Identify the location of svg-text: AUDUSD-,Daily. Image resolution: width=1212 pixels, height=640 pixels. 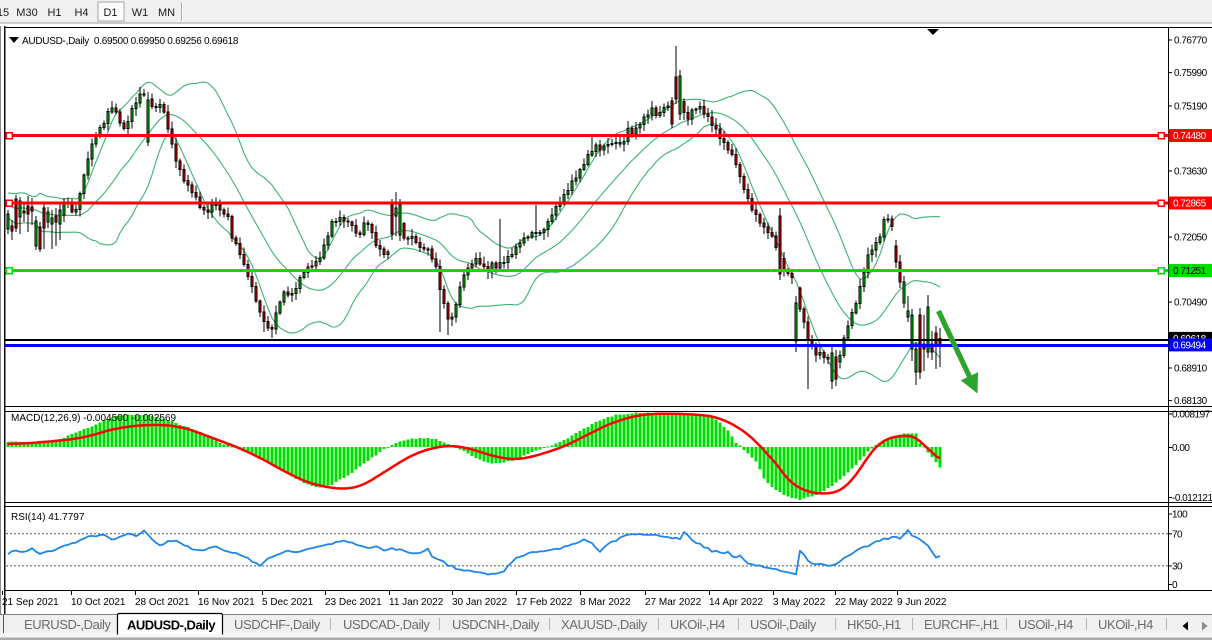
(171, 625).